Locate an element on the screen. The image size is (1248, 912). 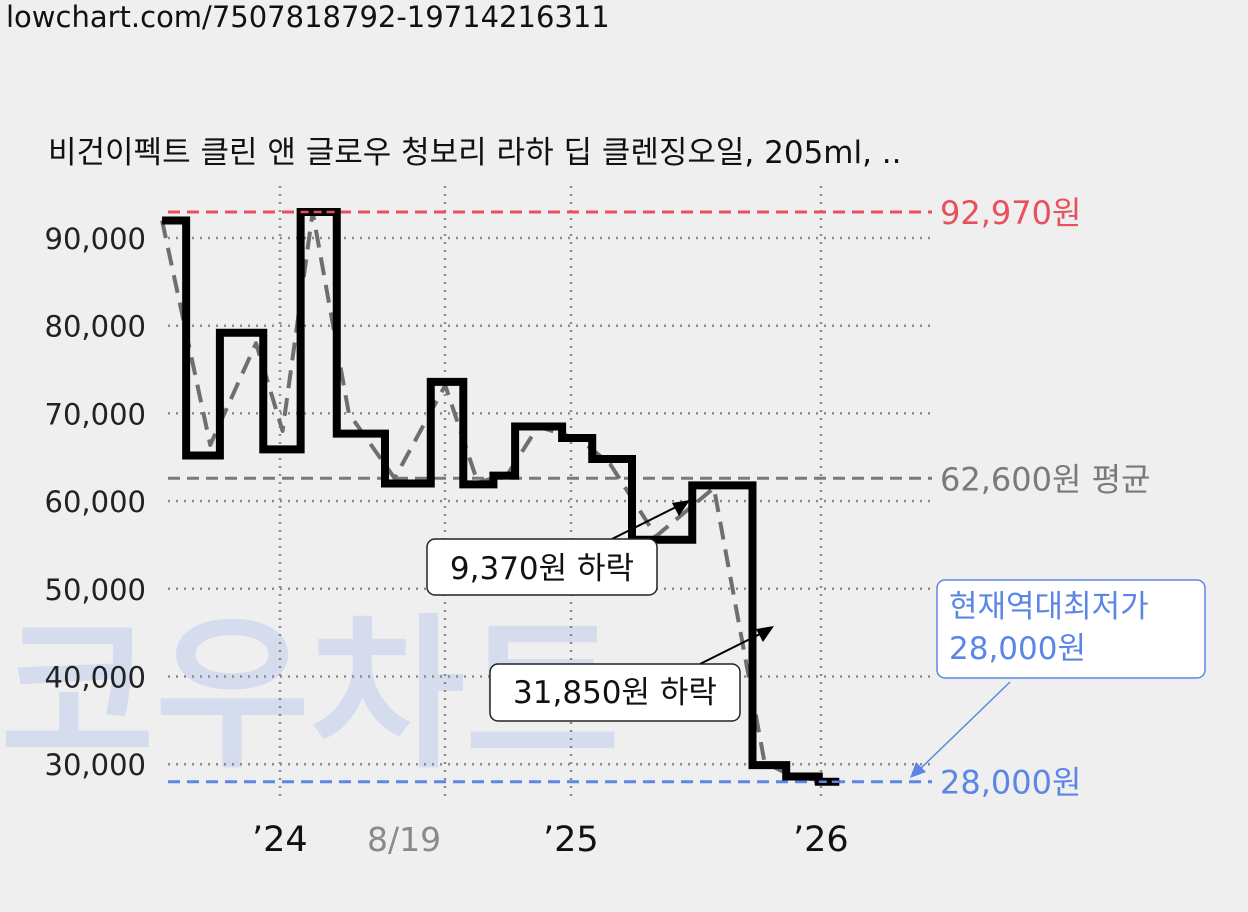
drop-label-2: 31,850원 하락 is located at coordinates (615, 693).